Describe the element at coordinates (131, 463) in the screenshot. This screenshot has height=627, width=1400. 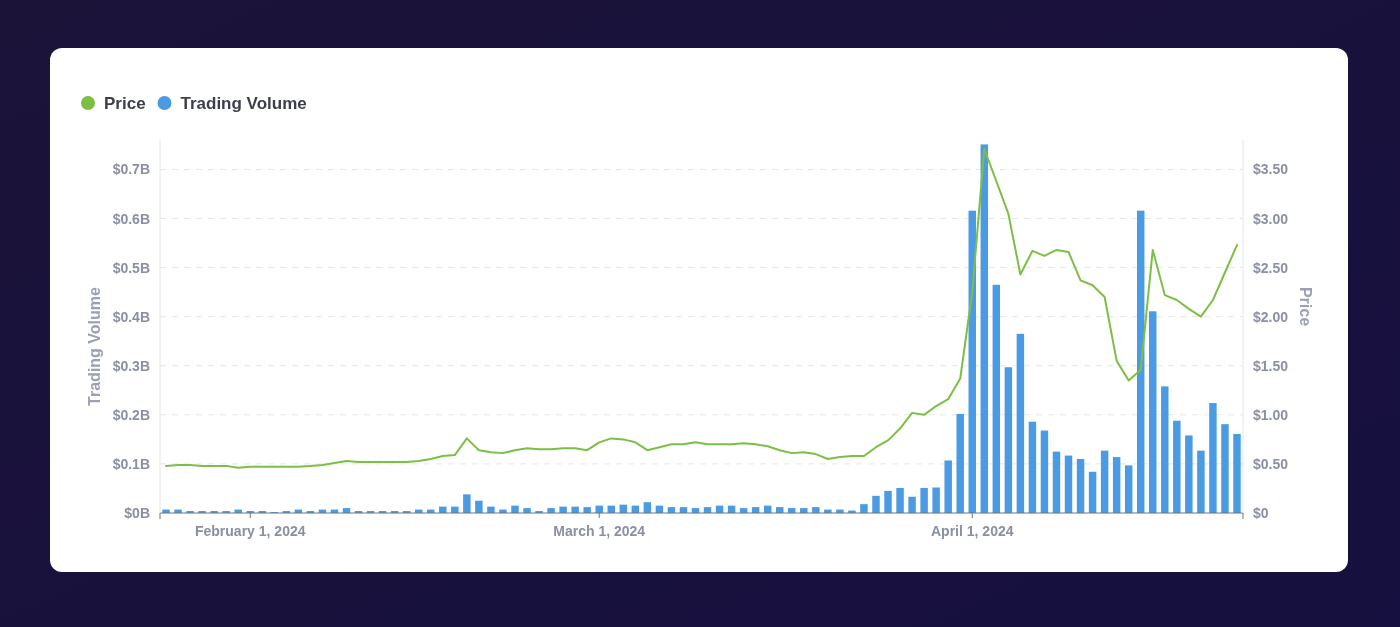
I see `y-tick-label: $0.1B` at that location.